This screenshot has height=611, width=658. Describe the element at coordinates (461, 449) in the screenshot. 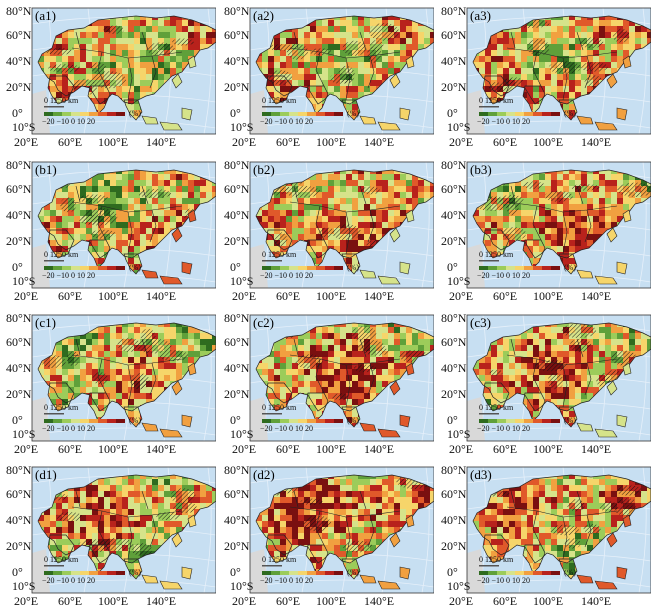

I see `longitude-label: 20°E` at that location.